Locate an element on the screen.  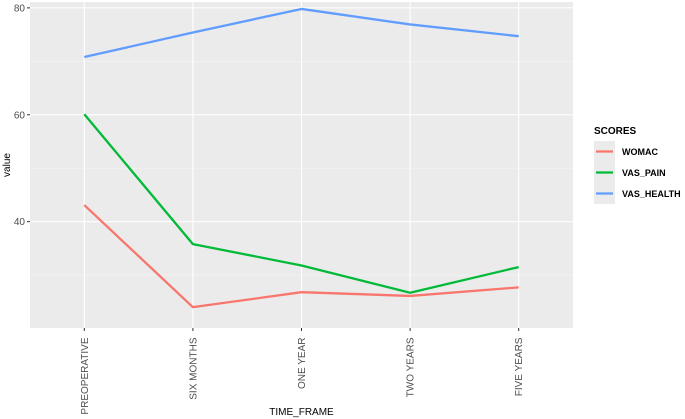
legend-label: VAS_HEALTH is located at coordinates (651, 194).